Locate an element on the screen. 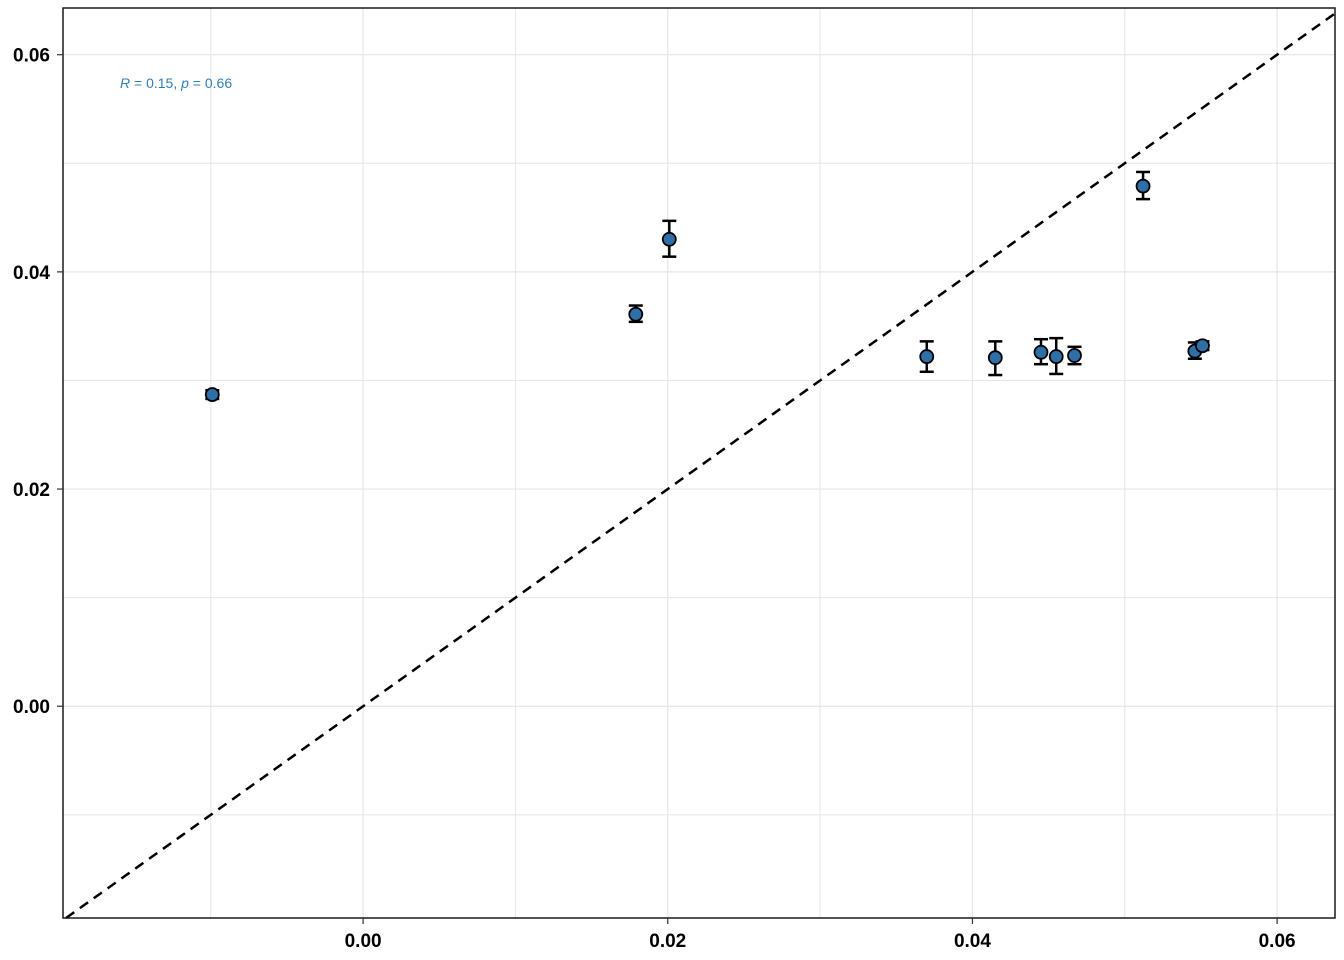 This screenshot has height=960, width=1344. r-label: R is located at coordinates (125, 83).